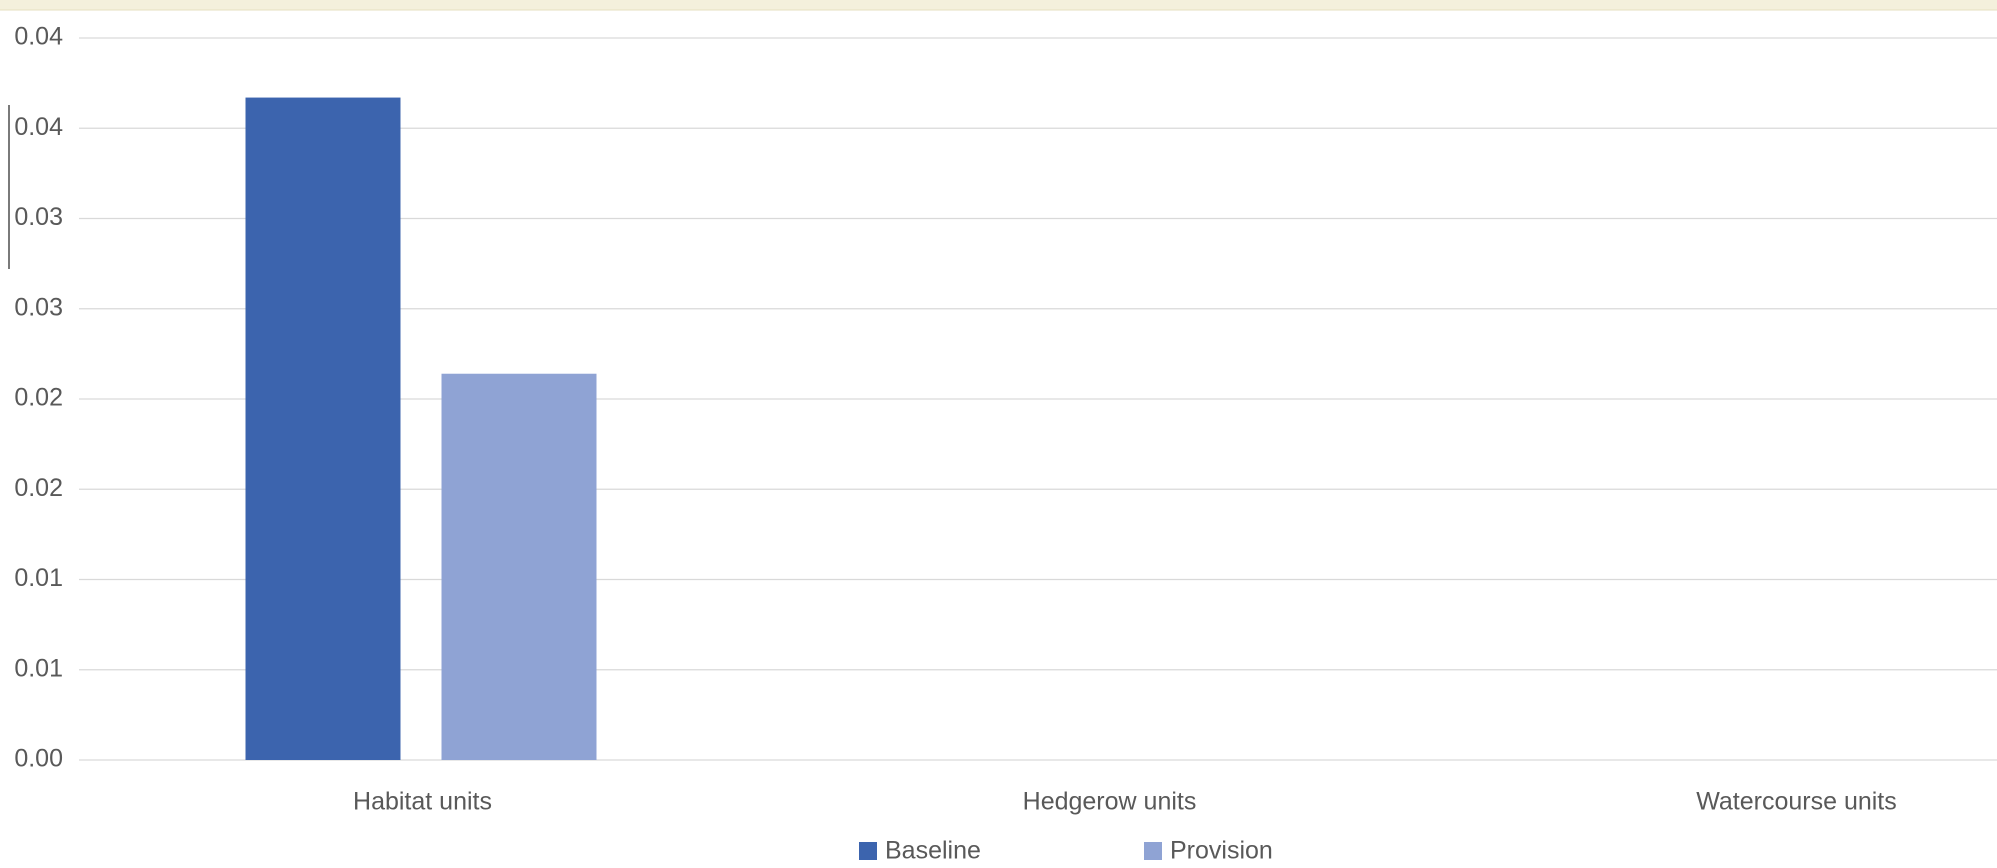 The image size is (1997, 868). I want to click on x-tick-label: Watercourse units, so click(1796, 802).